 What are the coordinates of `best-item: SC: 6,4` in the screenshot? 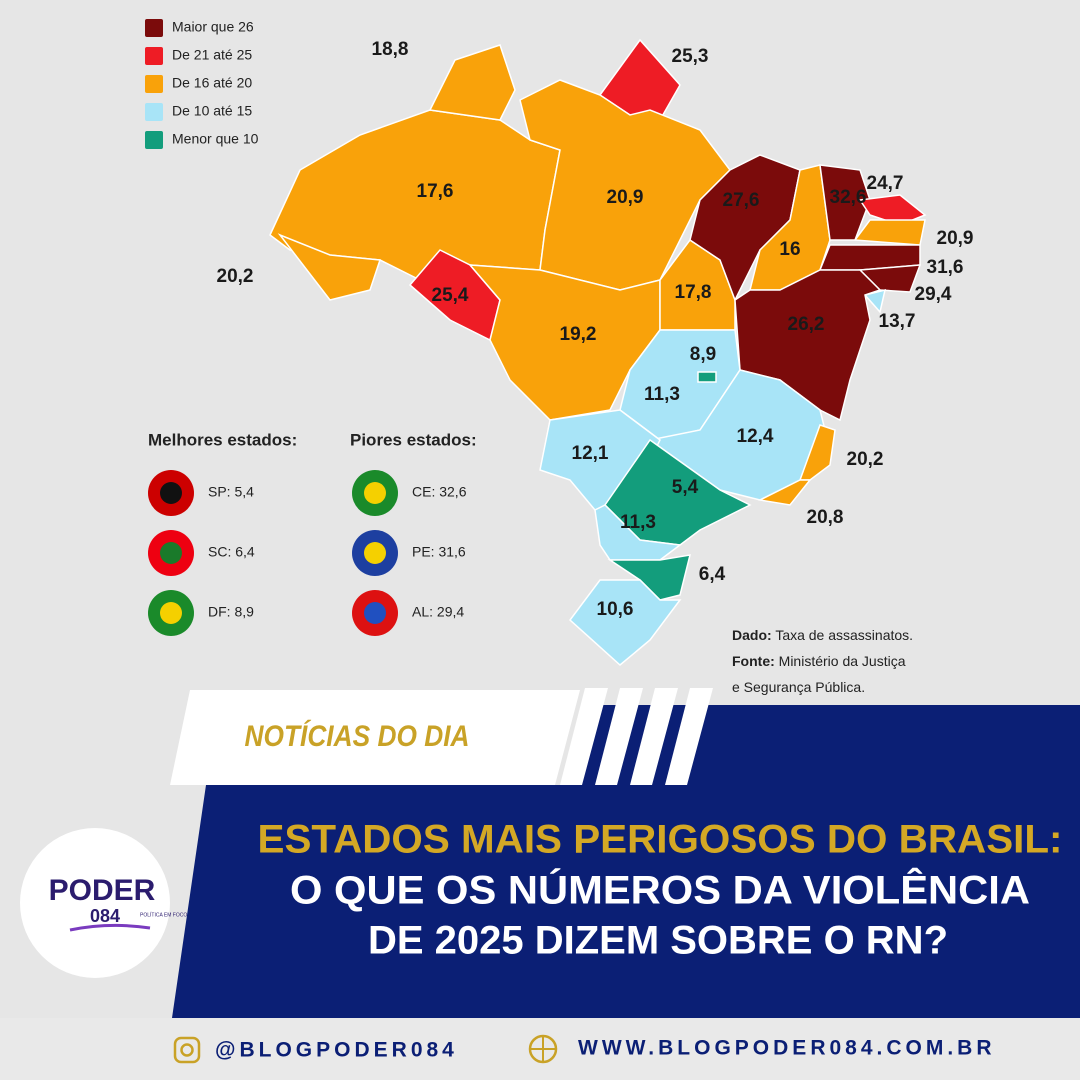 It's located at (231, 552).